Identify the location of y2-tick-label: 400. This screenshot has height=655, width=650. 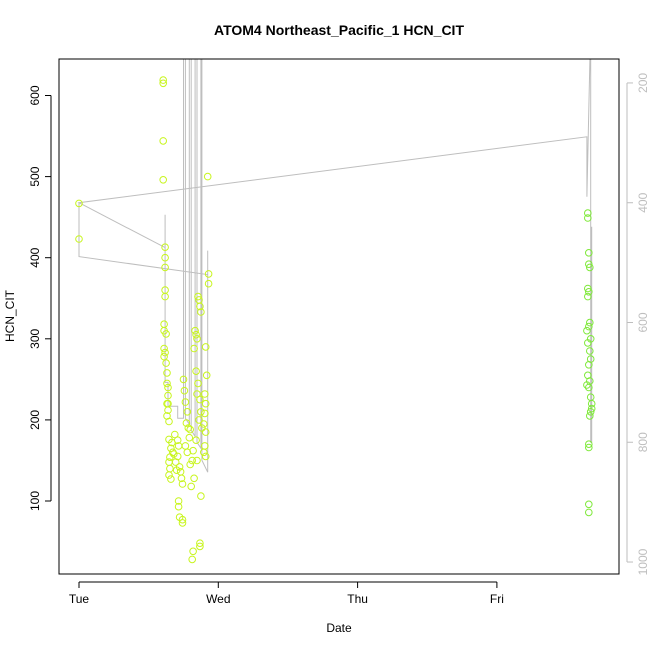
(643, 202).